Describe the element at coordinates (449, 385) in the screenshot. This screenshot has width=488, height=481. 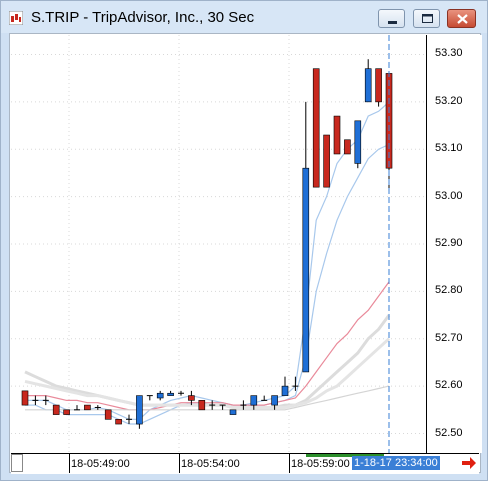
I see `price-tick-label: 52.60` at that location.